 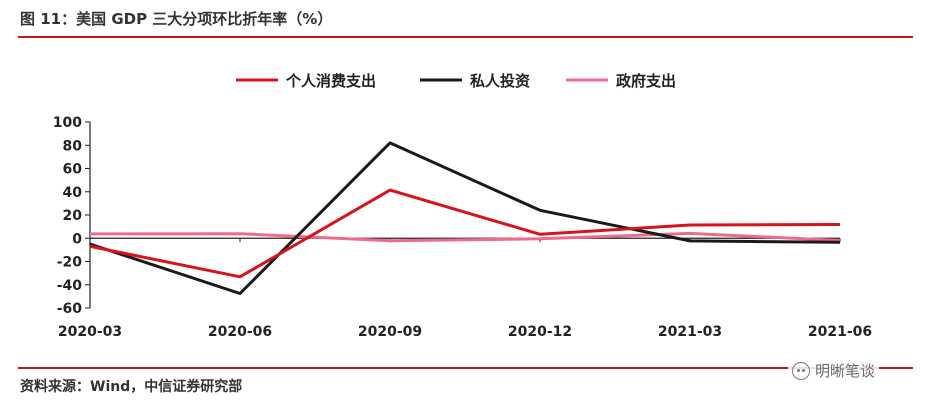 What do you see at coordinates (73, 193) in the screenshot?
I see `y-tick-label: 40` at bounding box center [73, 193].